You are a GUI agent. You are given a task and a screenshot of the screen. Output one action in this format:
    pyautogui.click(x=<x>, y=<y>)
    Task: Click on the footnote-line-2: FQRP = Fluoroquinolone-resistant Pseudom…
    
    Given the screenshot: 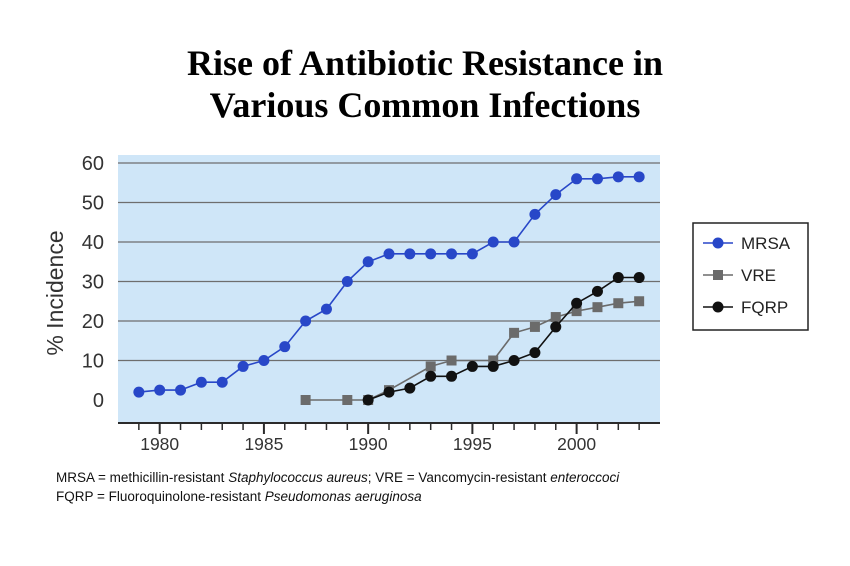 What is the action you would take?
    pyautogui.click(x=239, y=496)
    